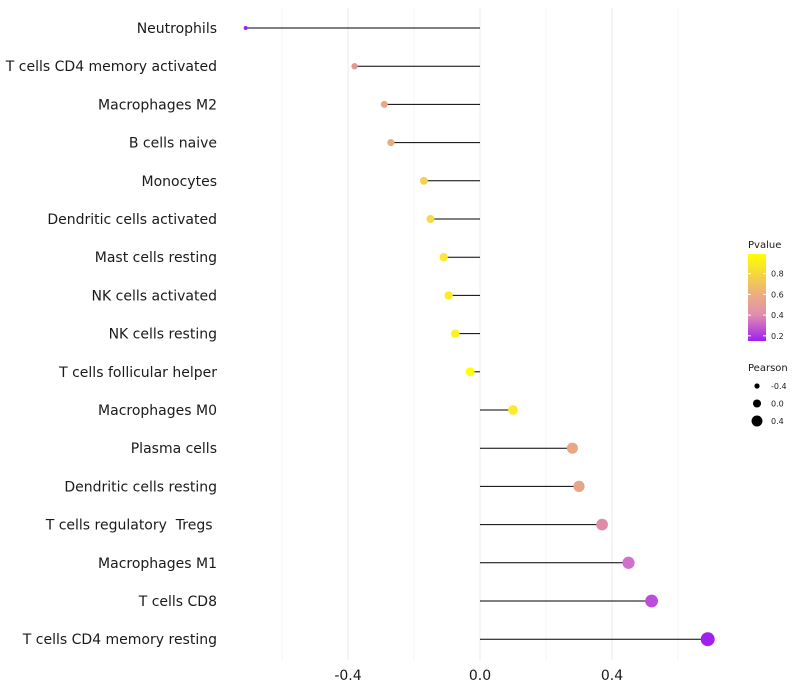  I want to click on category-label: T cells CD4 memory activated, so click(111, 67).